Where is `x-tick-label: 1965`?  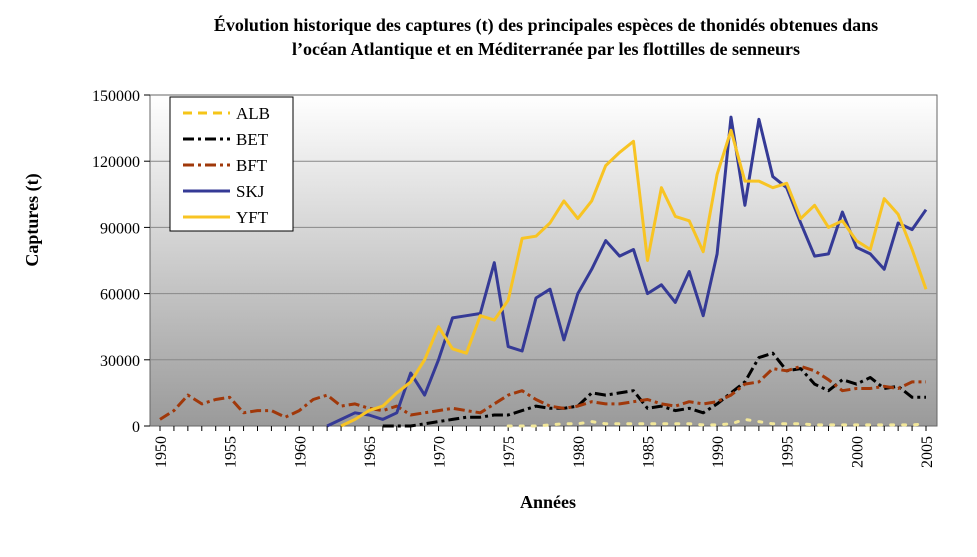 x-tick-label: 1965 is located at coordinates (370, 452).